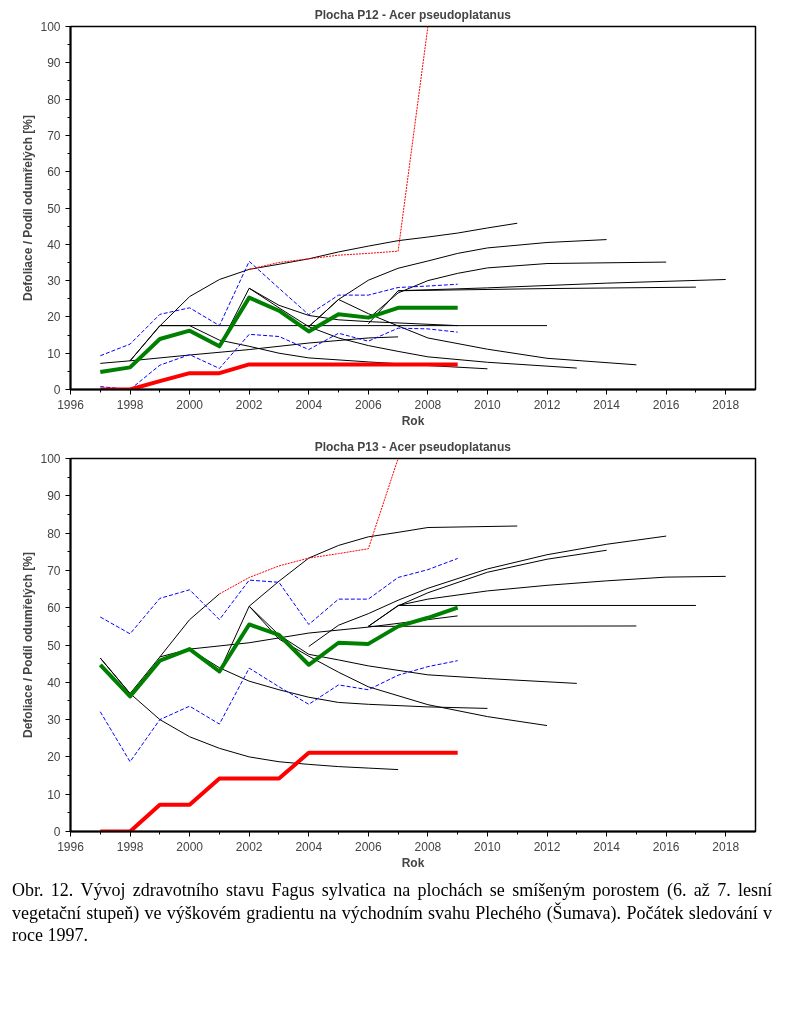 This screenshot has height=1018, width=798. Describe the element at coordinates (413, 446) in the screenshot. I see `chart-title: Plocha P13 - Acer pseudoplatanus` at that location.